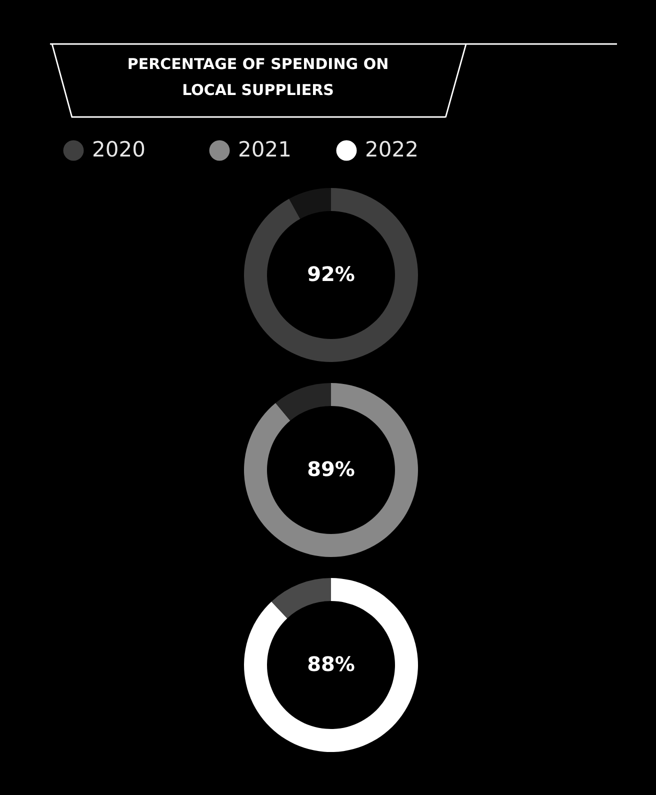 The image size is (656, 795). Describe the element at coordinates (258, 77) in the screenshot. I see `chart-title: PERCENTAGE OF SPENDING ON LOCAL SUPPLIERS` at that location.